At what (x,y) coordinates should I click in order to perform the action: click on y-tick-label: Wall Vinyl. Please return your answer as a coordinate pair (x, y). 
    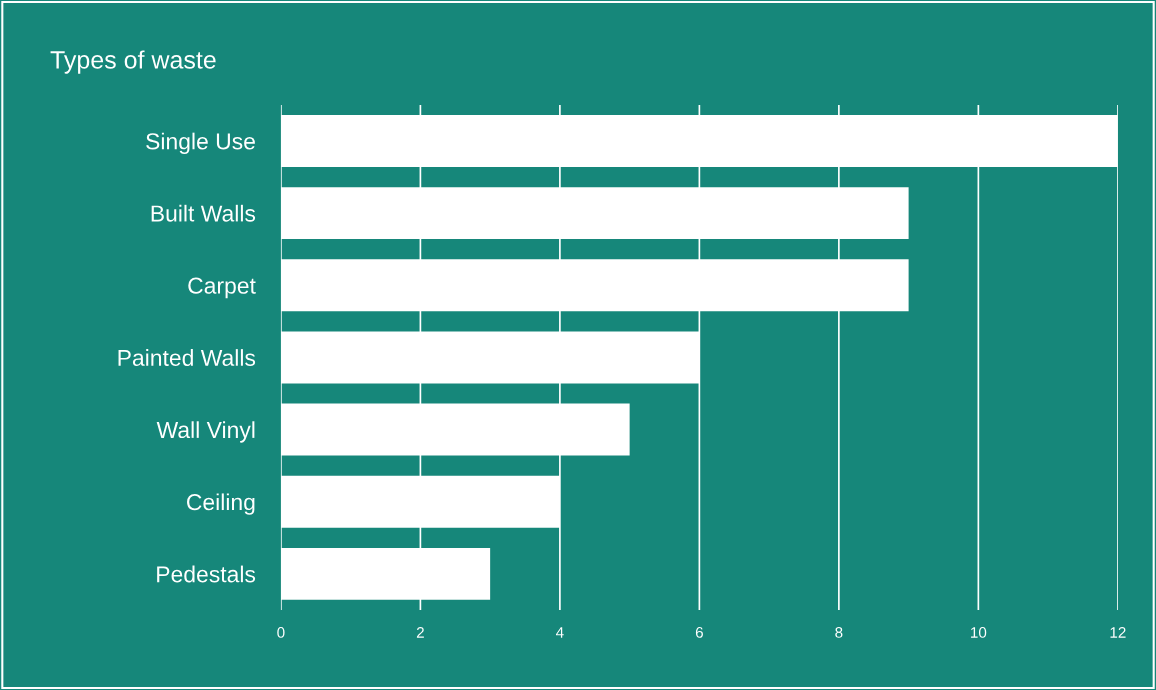
    Looking at the image, I should click on (205, 432).